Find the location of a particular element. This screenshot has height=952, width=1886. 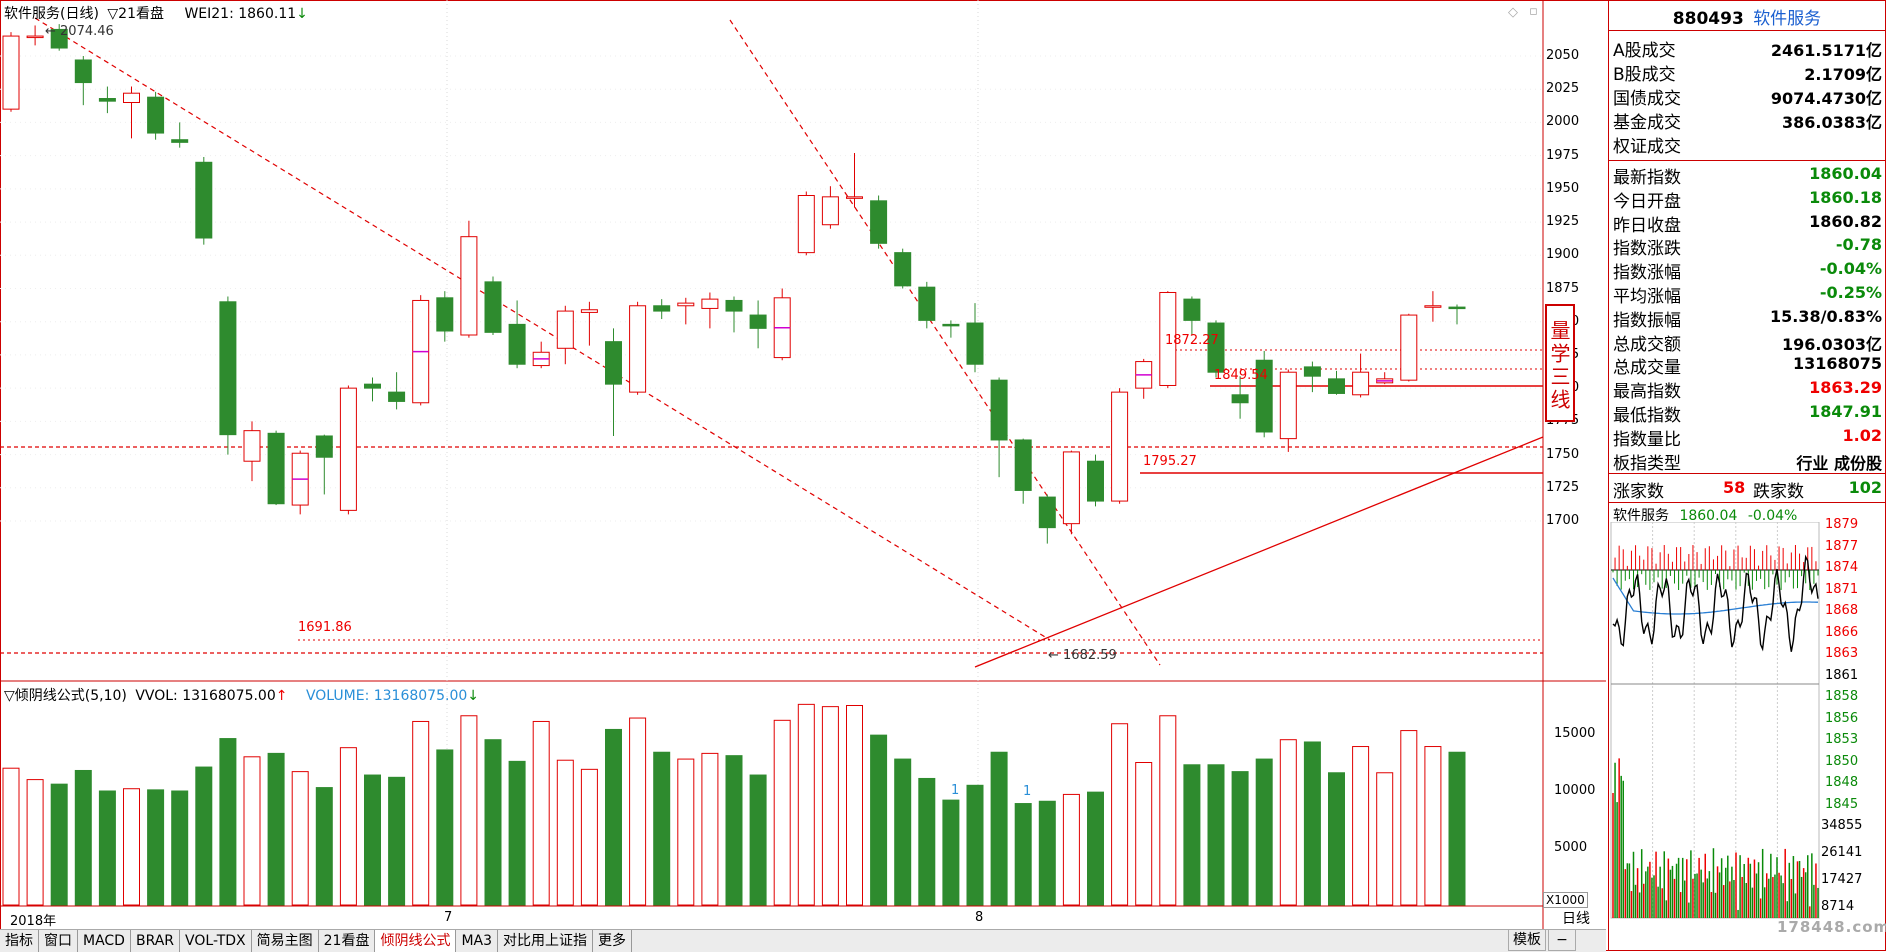

mini-price-line is located at coordinates (1715, 603).